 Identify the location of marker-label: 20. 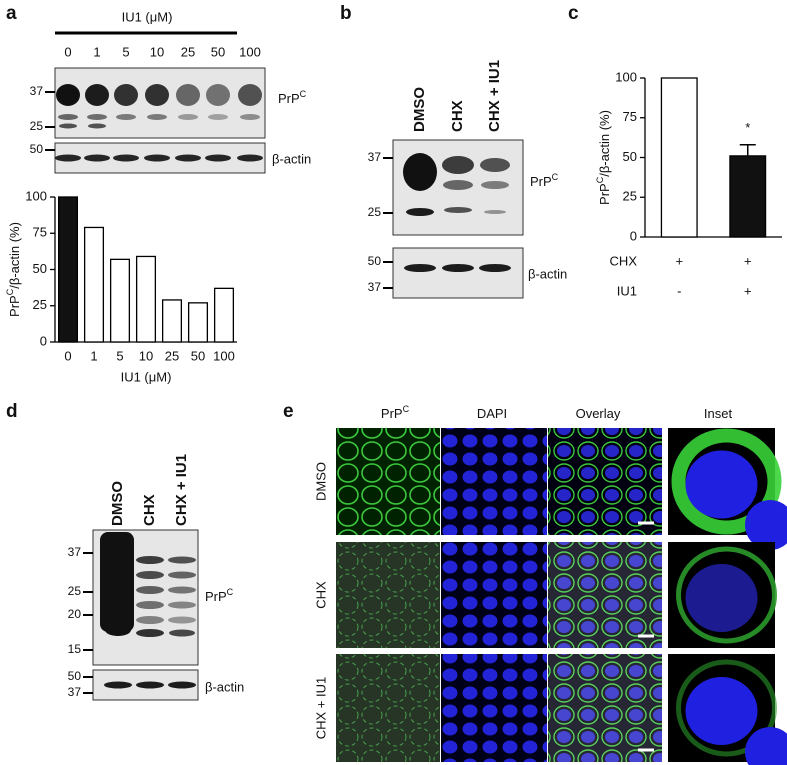
(75, 614).